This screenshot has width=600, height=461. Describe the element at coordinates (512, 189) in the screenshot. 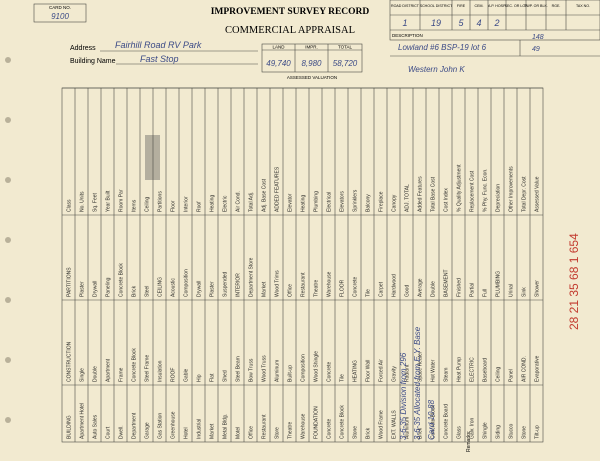

I see `grid-label: Other Improvements` at that location.